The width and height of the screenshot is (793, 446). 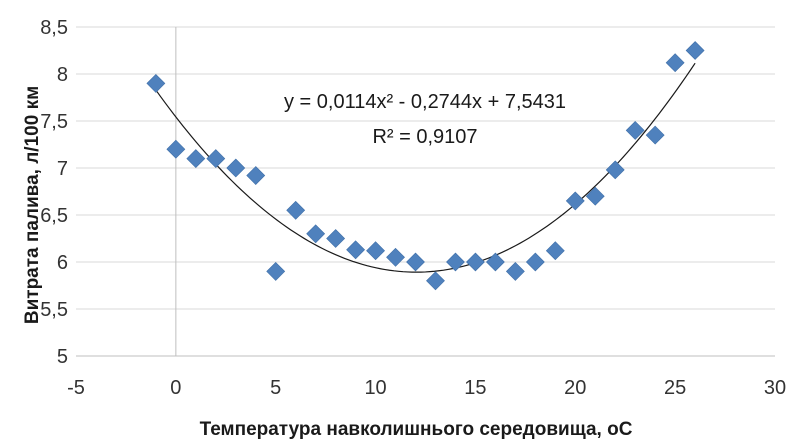 What do you see at coordinates (416, 429) in the screenshot?
I see `x-axis-title: Температура навколишнього середовища, оС` at bounding box center [416, 429].